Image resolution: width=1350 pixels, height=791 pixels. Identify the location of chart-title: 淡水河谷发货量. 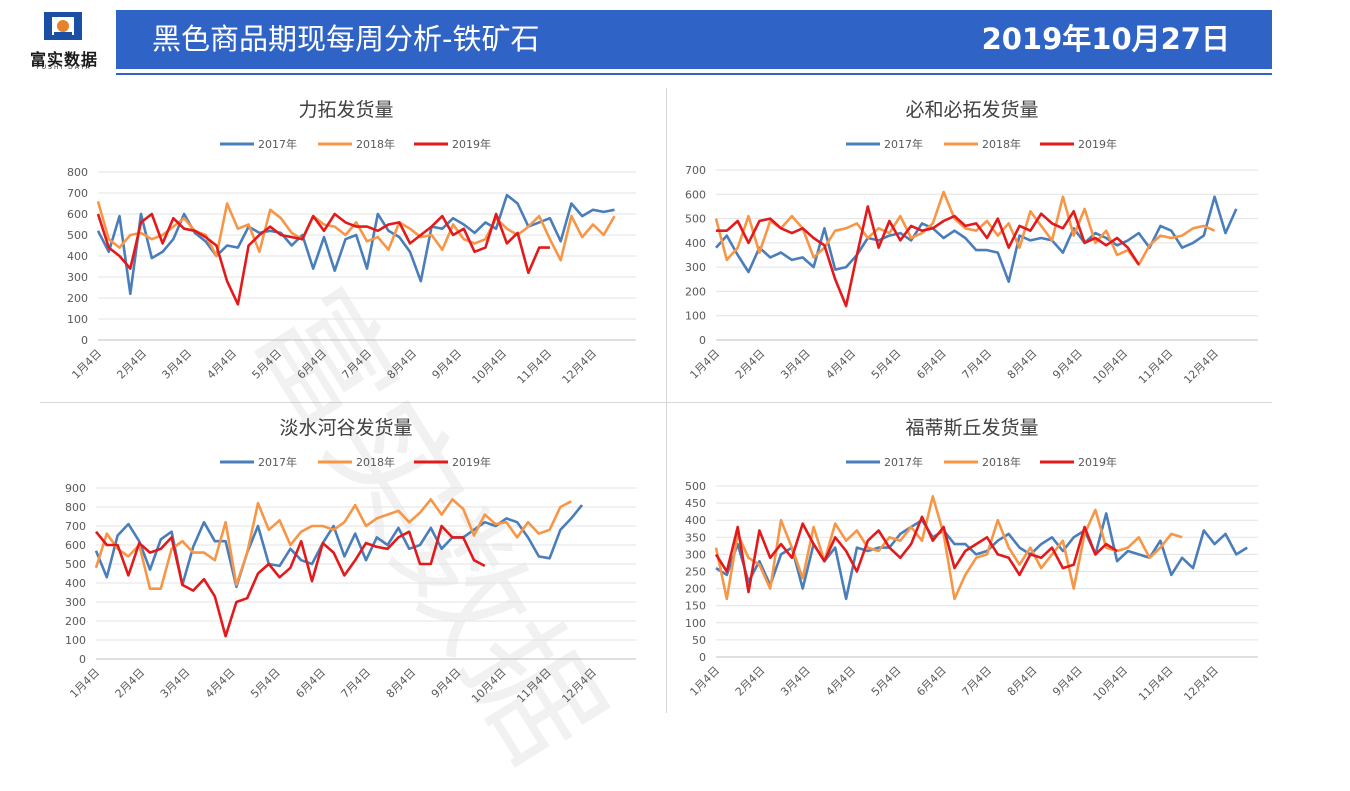
(345, 428).